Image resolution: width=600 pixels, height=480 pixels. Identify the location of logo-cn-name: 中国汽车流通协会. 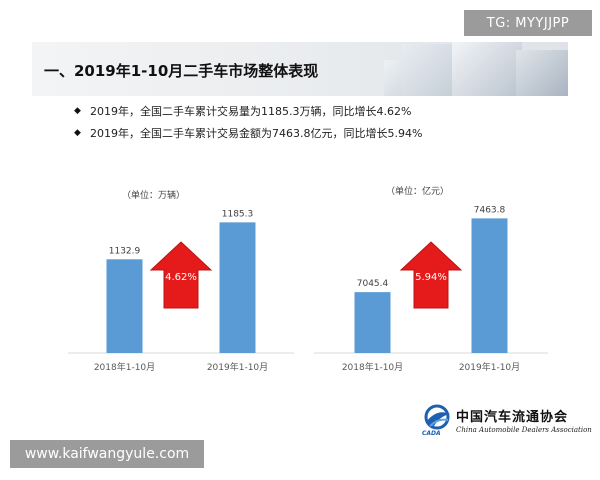
(512, 417).